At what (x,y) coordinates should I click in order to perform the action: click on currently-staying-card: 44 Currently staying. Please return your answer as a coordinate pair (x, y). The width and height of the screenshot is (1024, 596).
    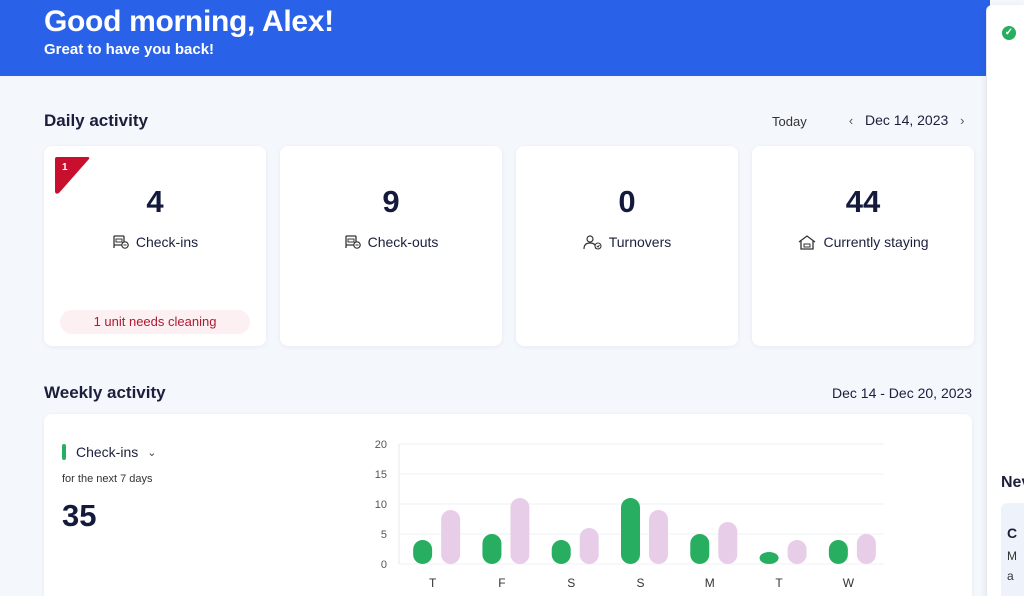
    Looking at the image, I should click on (863, 246).